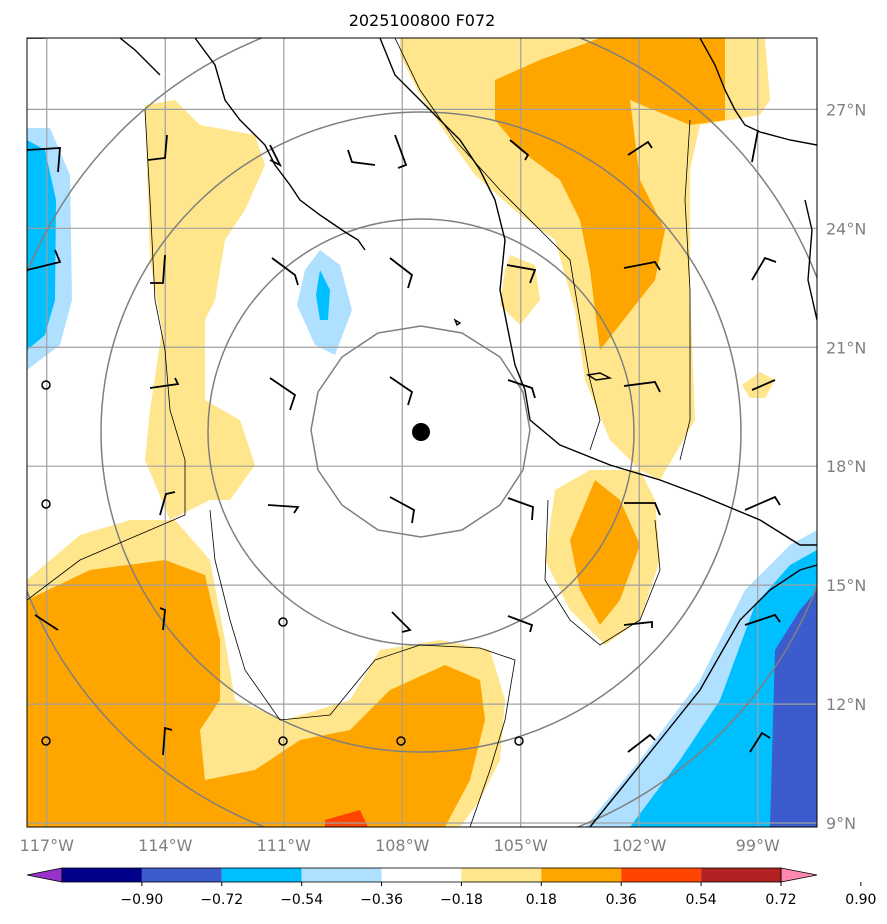 The image size is (887, 924). What do you see at coordinates (497, 244) in the screenshot?
I see `contour-north` at bounding box center [497, 244].